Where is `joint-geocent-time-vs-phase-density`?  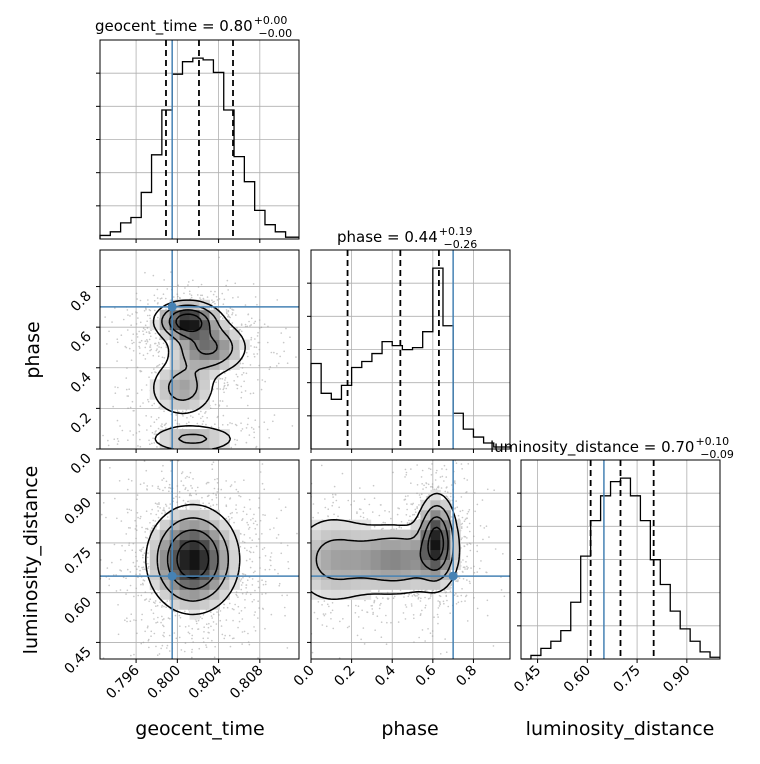 joint-geocent-time-vs-phase-density is located at coordinates (199, 349).